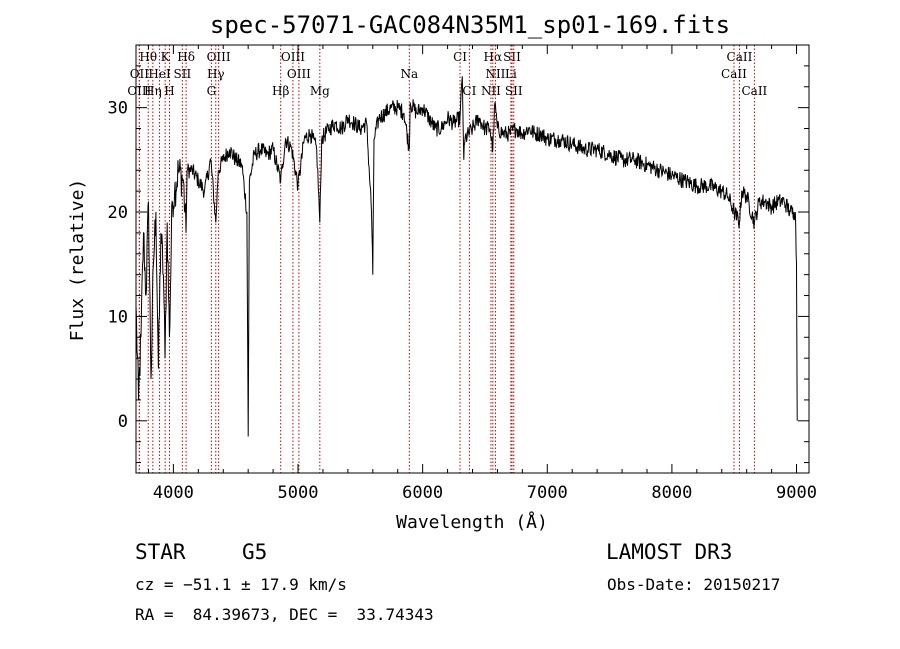 The width and height of the screenshot is (900, 649). Describe the element at coordinates (77, 260) in the screenshot. I see `y-axis-label: Flux (relative)` at that location.